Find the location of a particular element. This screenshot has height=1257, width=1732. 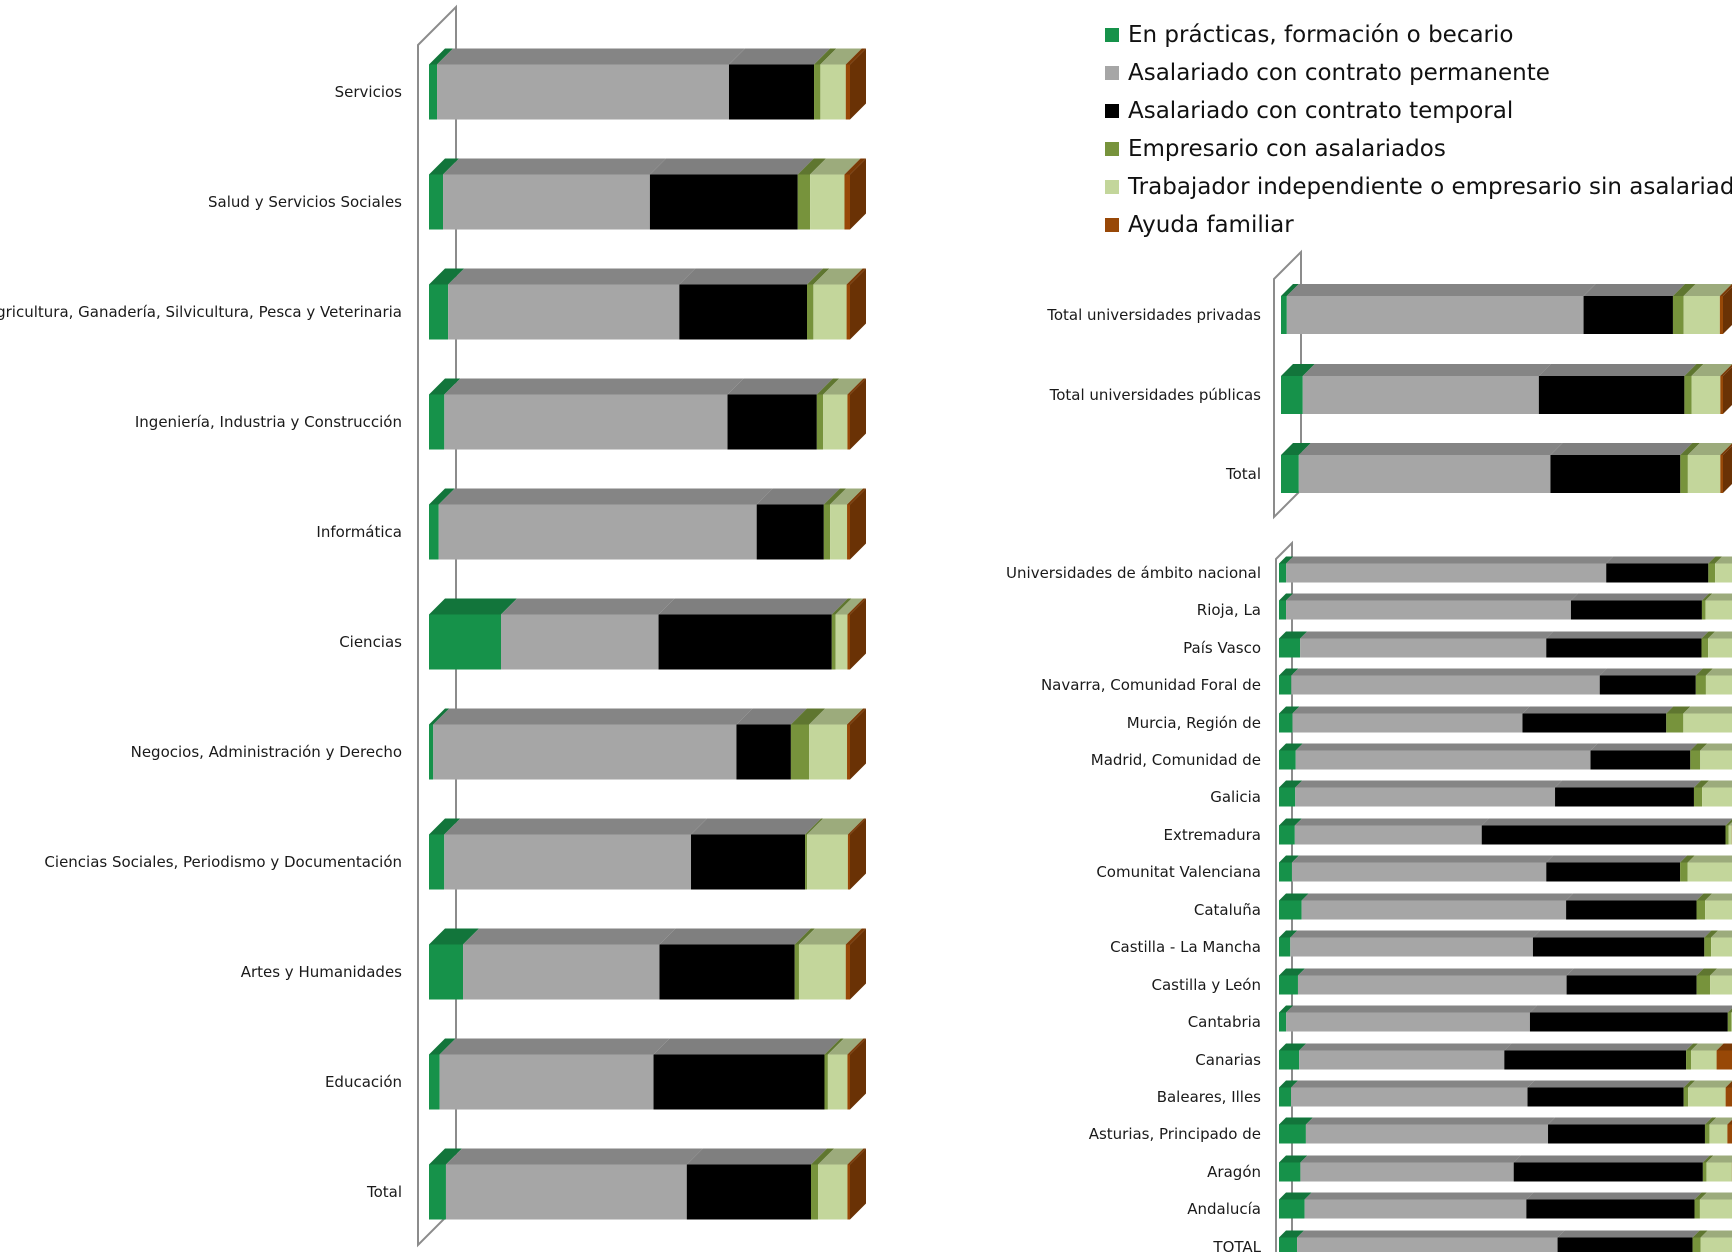

category-label: Baleares, Illes is located at coordinates (1209, 1097).